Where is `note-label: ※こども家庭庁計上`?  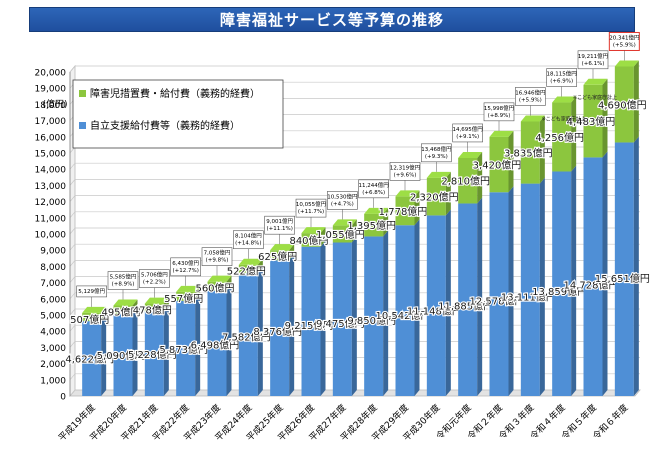
note-label: ※こども家庭庁計上 is located at coordinates (595, 97).